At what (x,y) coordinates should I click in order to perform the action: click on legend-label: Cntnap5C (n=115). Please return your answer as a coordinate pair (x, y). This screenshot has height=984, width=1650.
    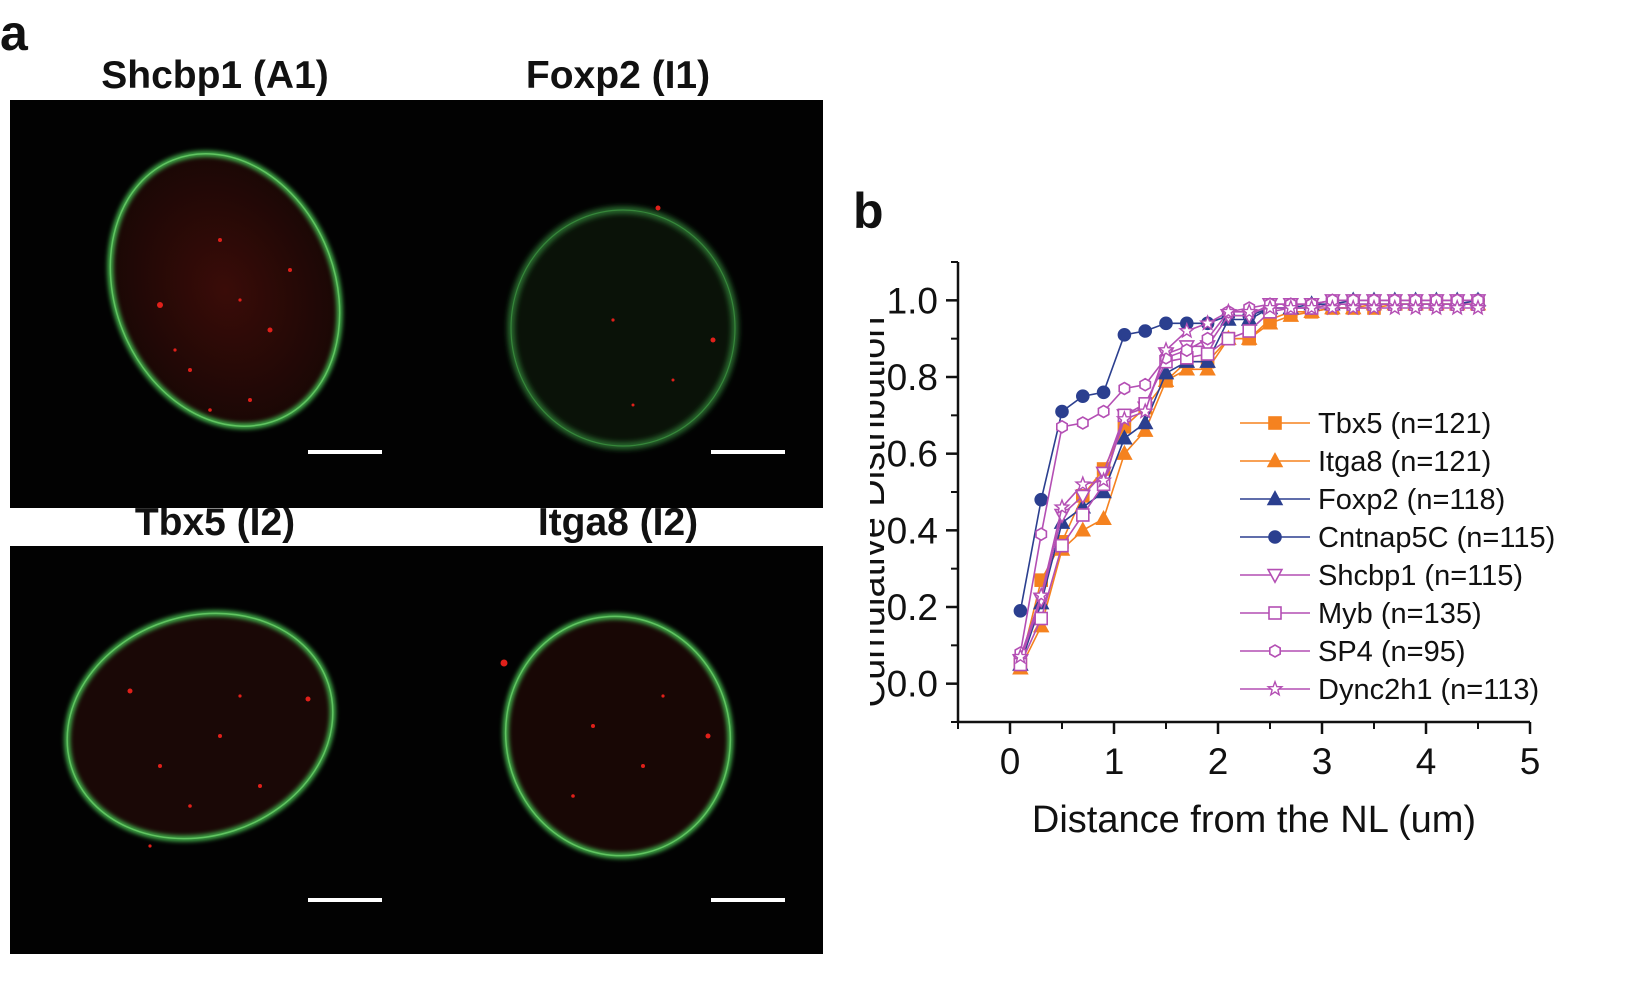
    Looking at the image, I should click on (1436, 538).